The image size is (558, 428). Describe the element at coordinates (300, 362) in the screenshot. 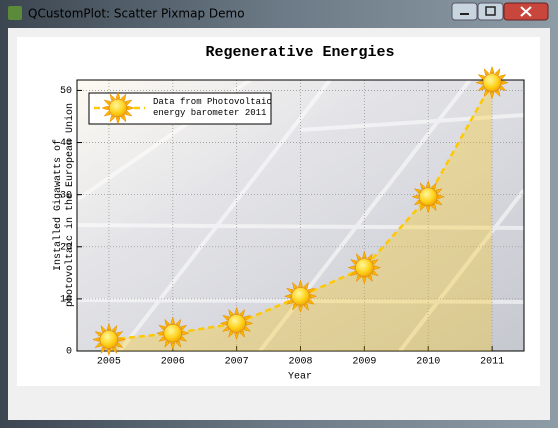

I see `x-tick-label: 2008` at that location.